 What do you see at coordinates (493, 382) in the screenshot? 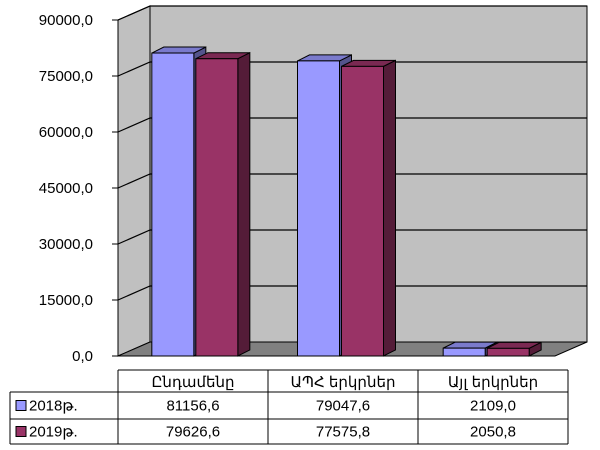
I see `x-category-label: Այլ երկրներ` at bounding box center [493, 382].